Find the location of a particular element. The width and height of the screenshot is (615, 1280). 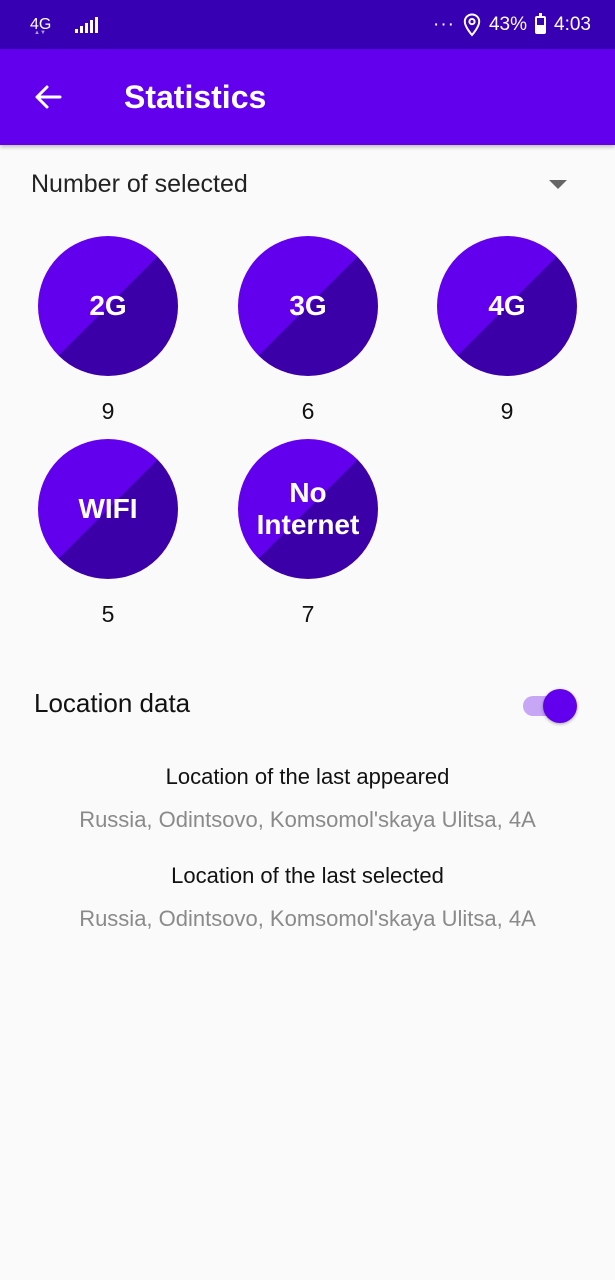

stat-no-internet: No Internet 7 is located at coordinates (308, 533).